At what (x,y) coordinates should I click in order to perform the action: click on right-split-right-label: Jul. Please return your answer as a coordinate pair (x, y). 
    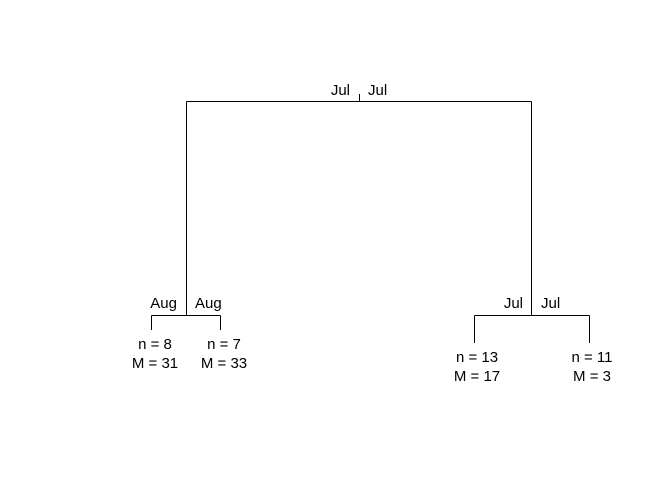
    Looking at the image, I should click on (550, 303).